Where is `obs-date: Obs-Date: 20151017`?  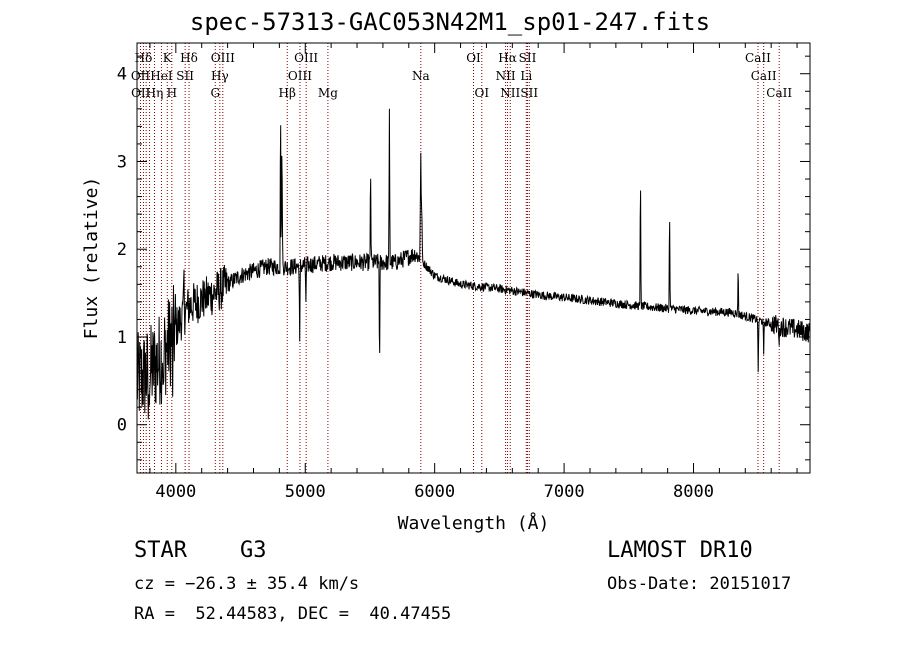
obs-date: Obs-Date: 20151017 is located at coordinates (699, 584).